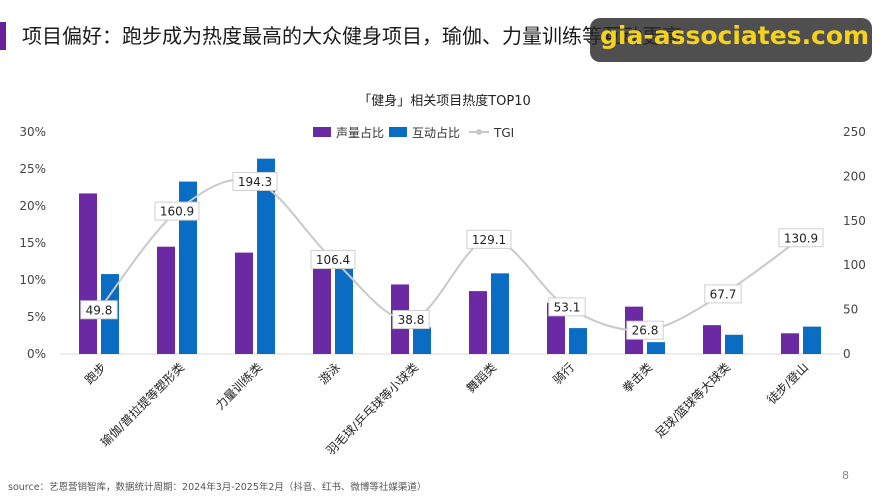 This screenshot has height=500, width=889. I want to click on tgi-data-label: 38.8, so click(411, 320).